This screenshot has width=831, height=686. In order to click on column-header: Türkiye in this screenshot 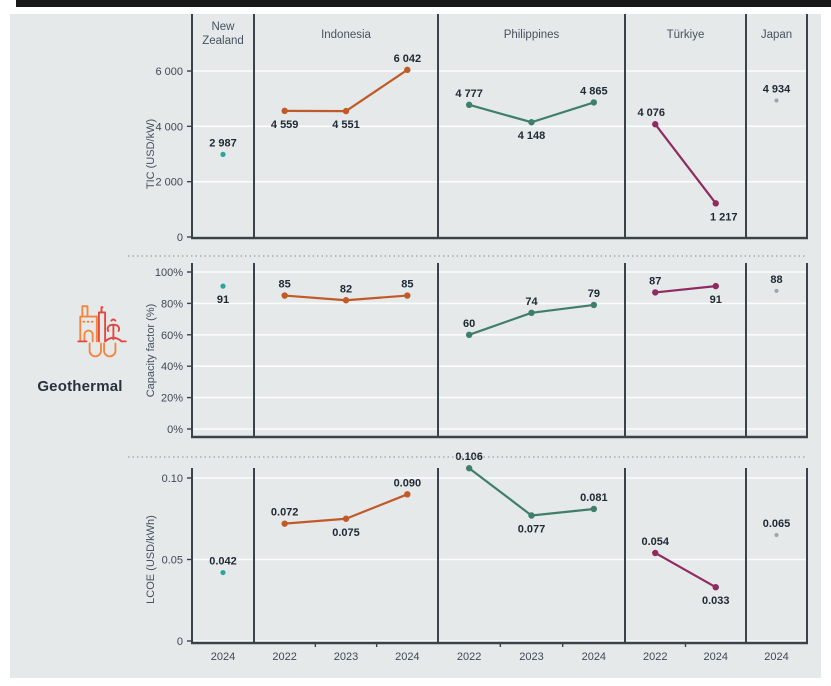, I will do `click(686, 35)`.